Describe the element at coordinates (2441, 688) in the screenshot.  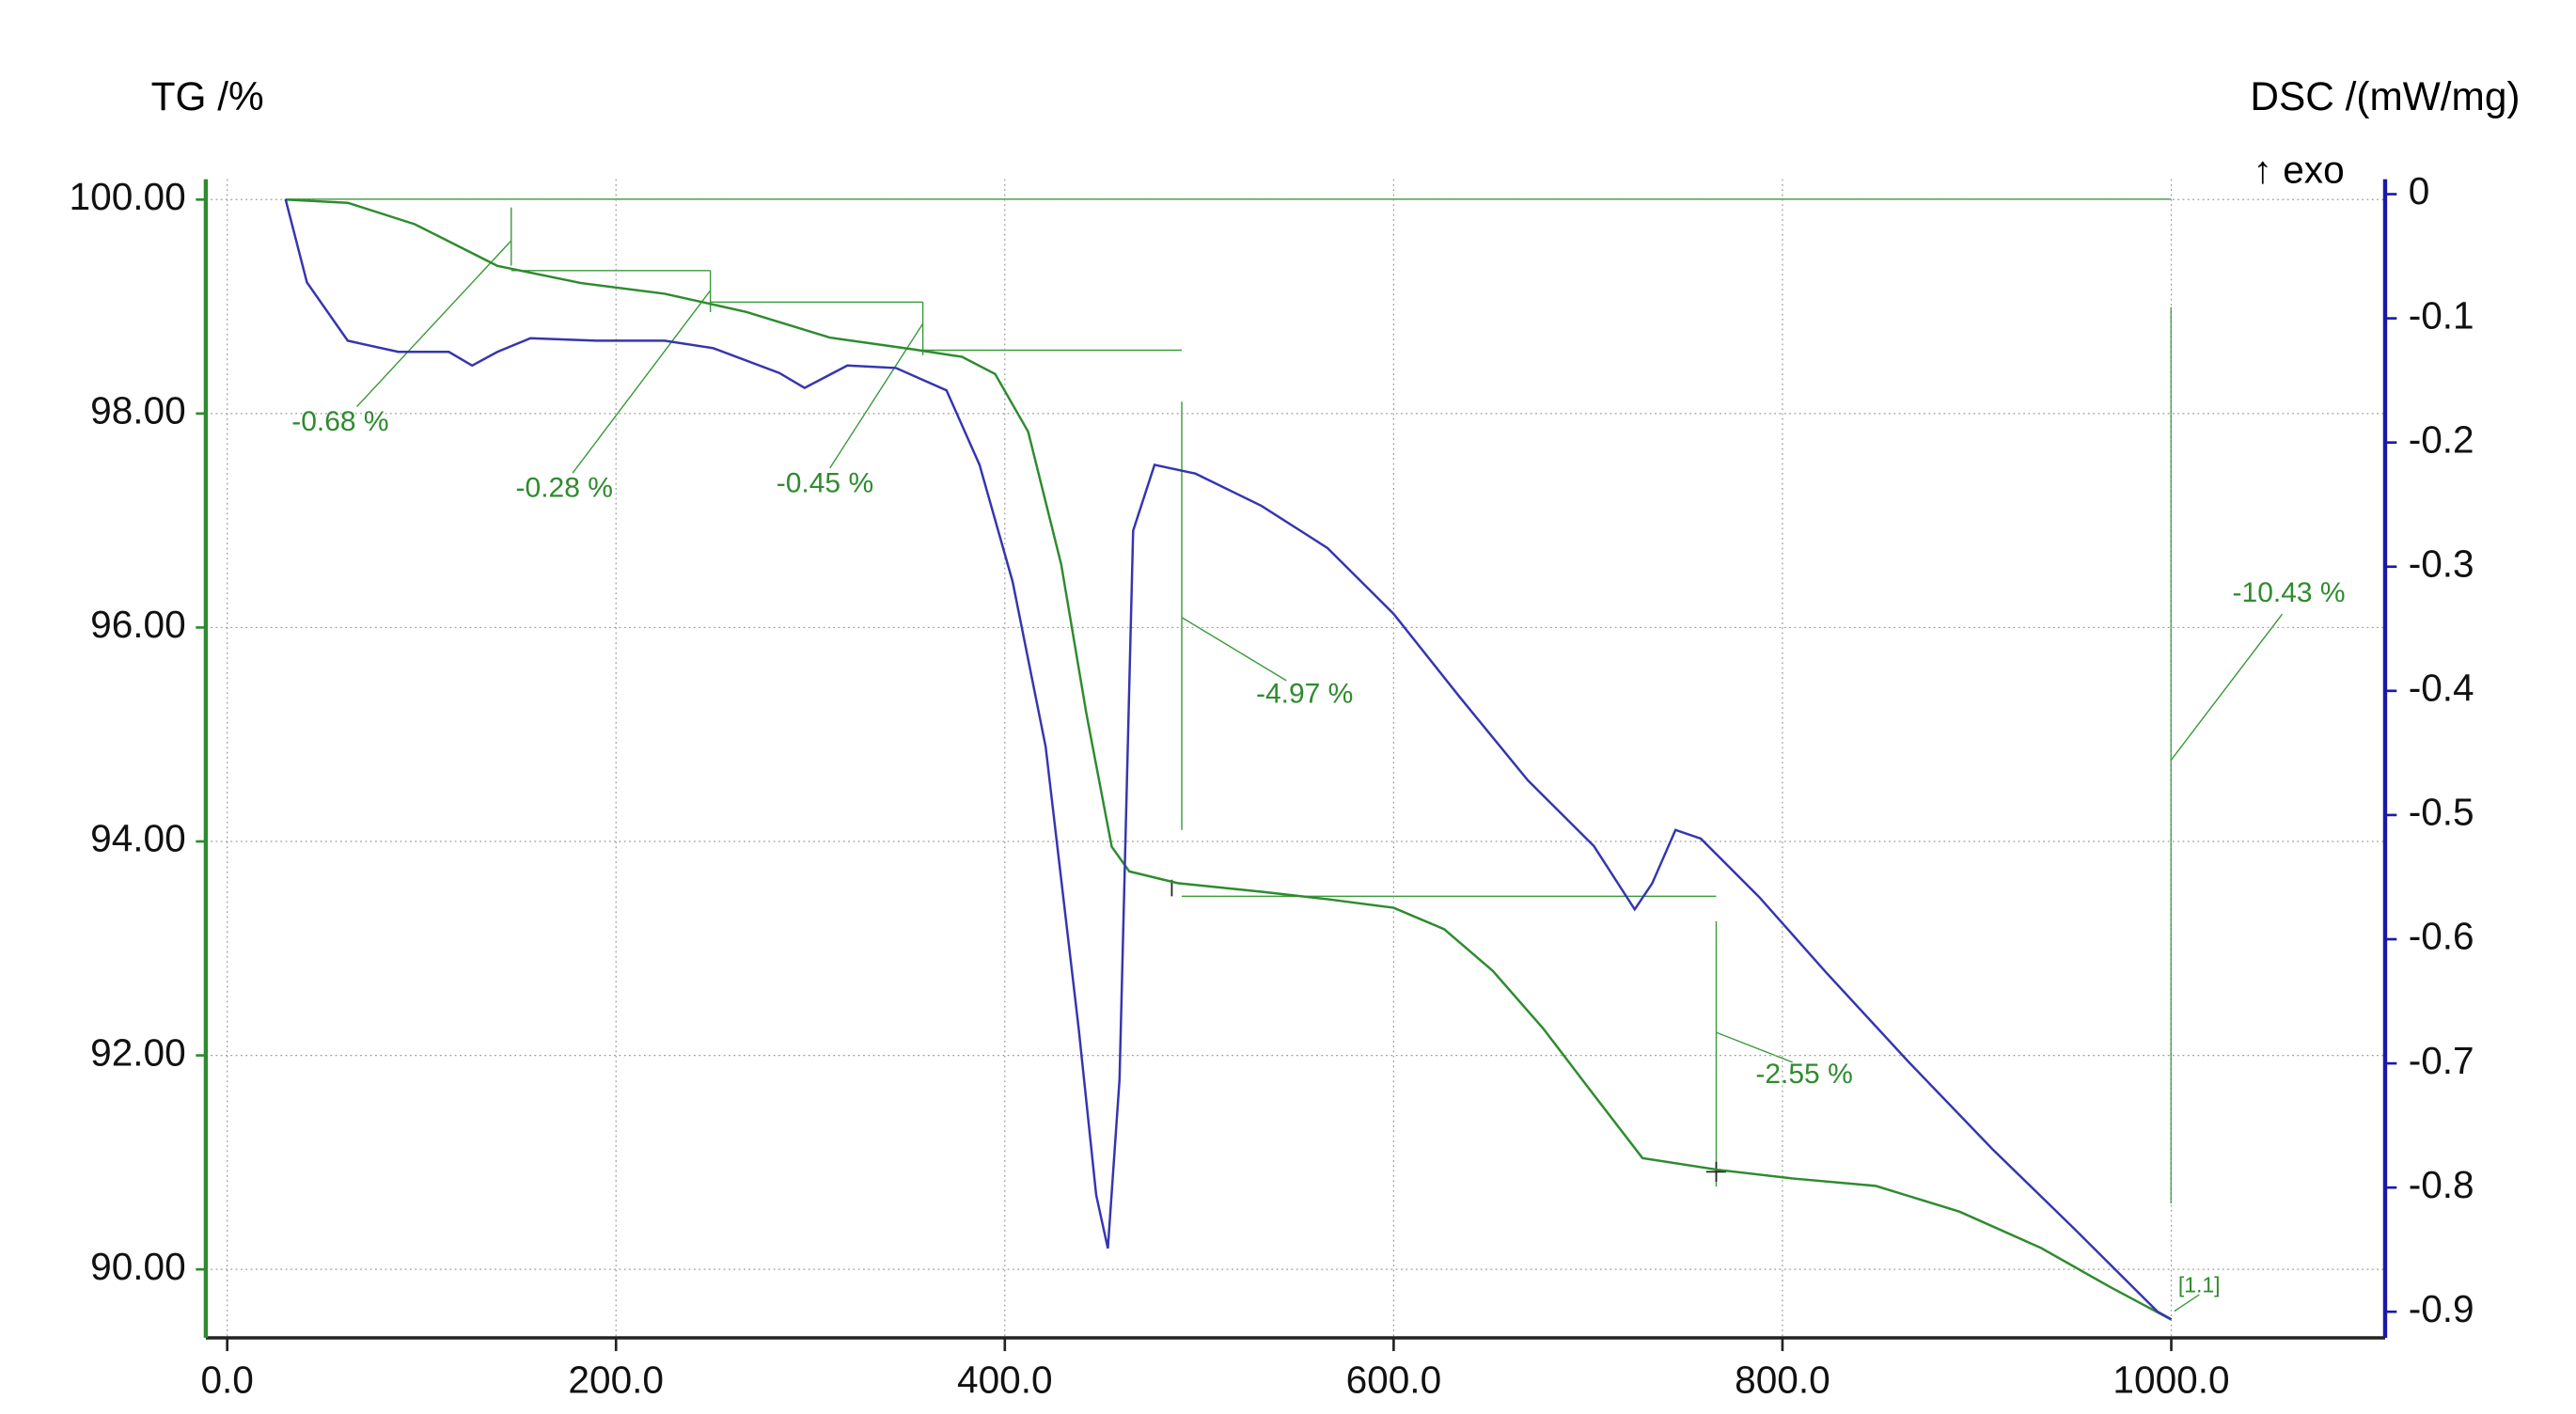
I see `y2-tick-label: -0.4` at that location.